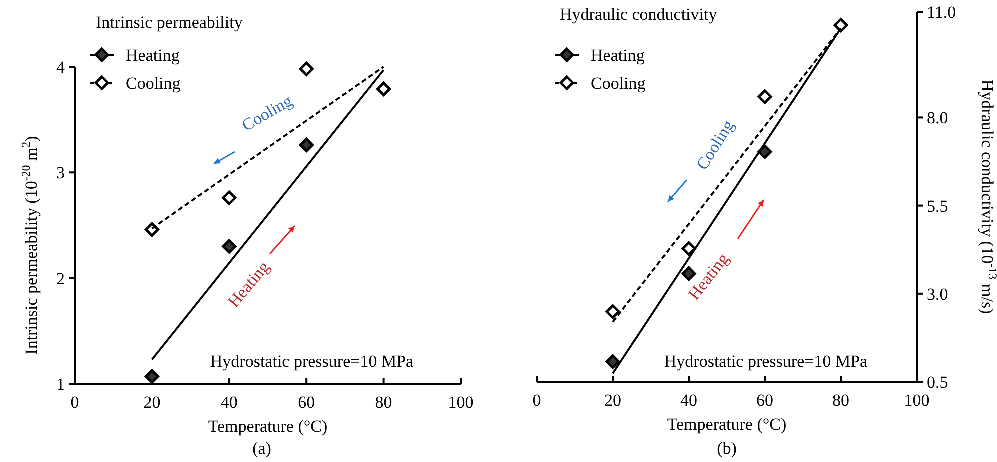 The height and width of the screenshot is (462, 997). Describe the element at coordinates (937, 118) in the screenshot. I see `y2-tick-label: 8.0` at that location.